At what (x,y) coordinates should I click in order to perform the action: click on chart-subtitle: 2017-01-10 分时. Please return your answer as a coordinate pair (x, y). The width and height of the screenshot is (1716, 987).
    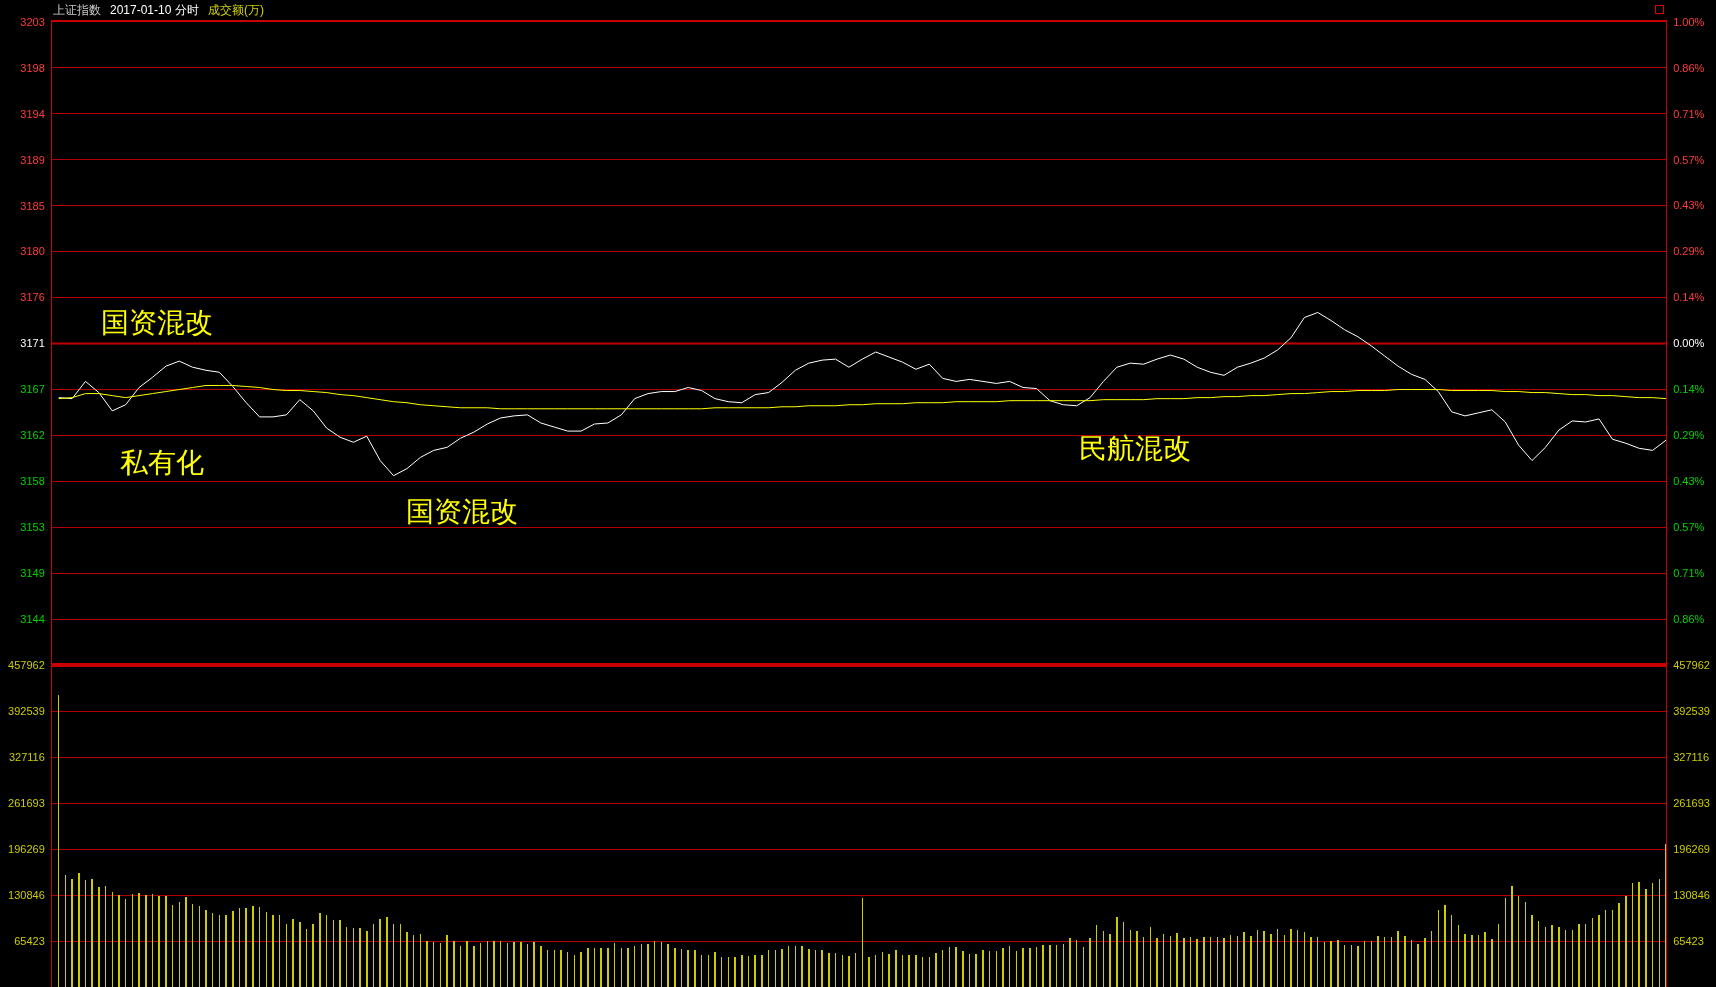
    Looking at the image, I should click on (154, 10).